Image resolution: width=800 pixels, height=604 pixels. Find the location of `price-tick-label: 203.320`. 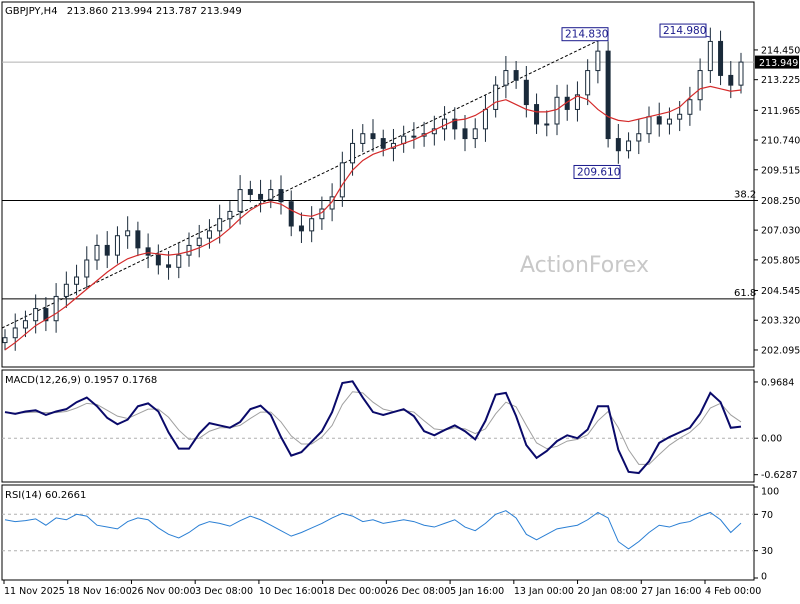

price-tick-label: 203.320 is located at coordinates (780, 321).